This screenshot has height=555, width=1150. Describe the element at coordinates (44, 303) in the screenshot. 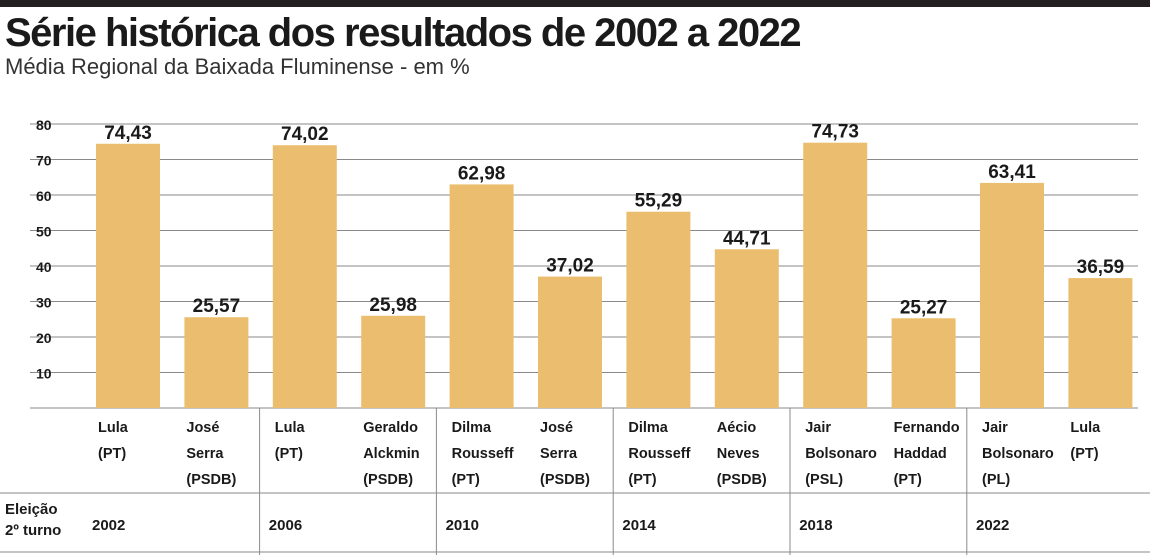

I see `y-tick-label: 30` at that location.